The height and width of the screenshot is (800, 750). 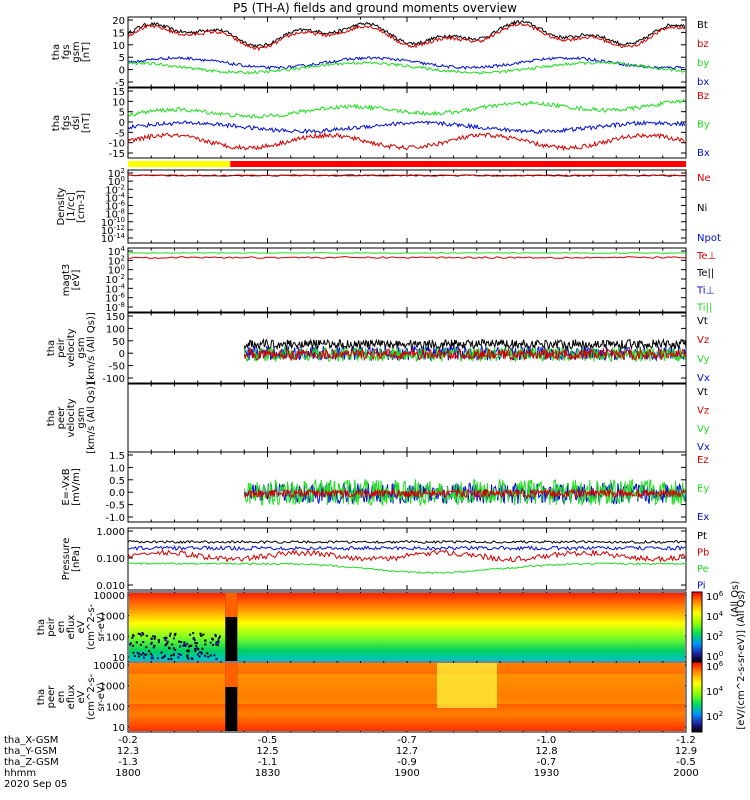 I want to click on y-tick-label: 1.0, so click(x=117, y=468).